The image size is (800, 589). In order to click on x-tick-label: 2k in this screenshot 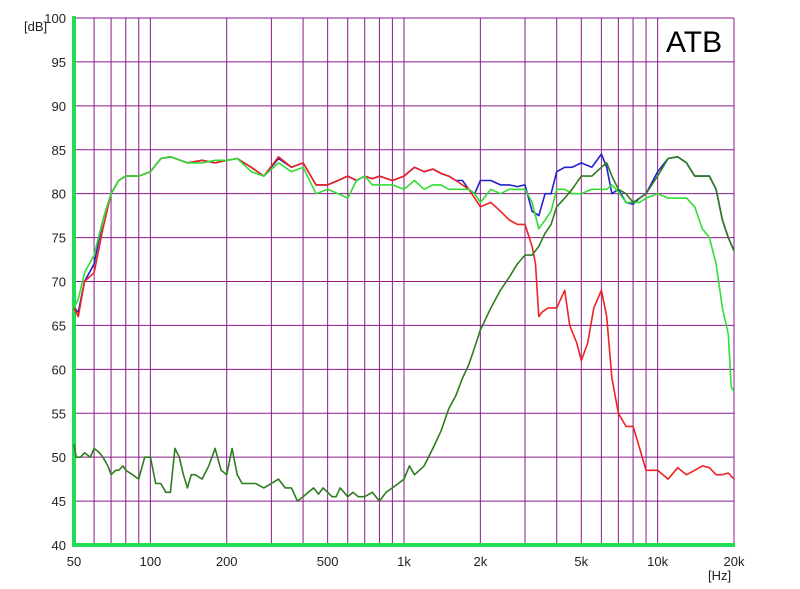, I will do `click(480, 561)`.